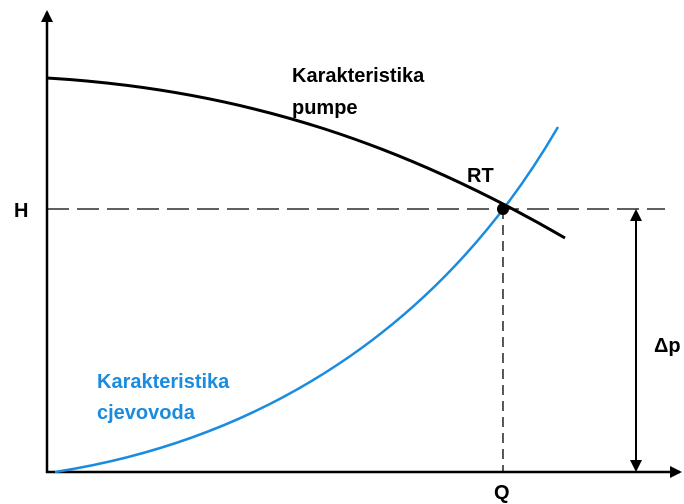 The width and height of the screenshot is (684, 504). What do you see at coordinates (667, 346) in the screenshot?
I see `delta-p-label: Δp` at bounding box center [667, 346].